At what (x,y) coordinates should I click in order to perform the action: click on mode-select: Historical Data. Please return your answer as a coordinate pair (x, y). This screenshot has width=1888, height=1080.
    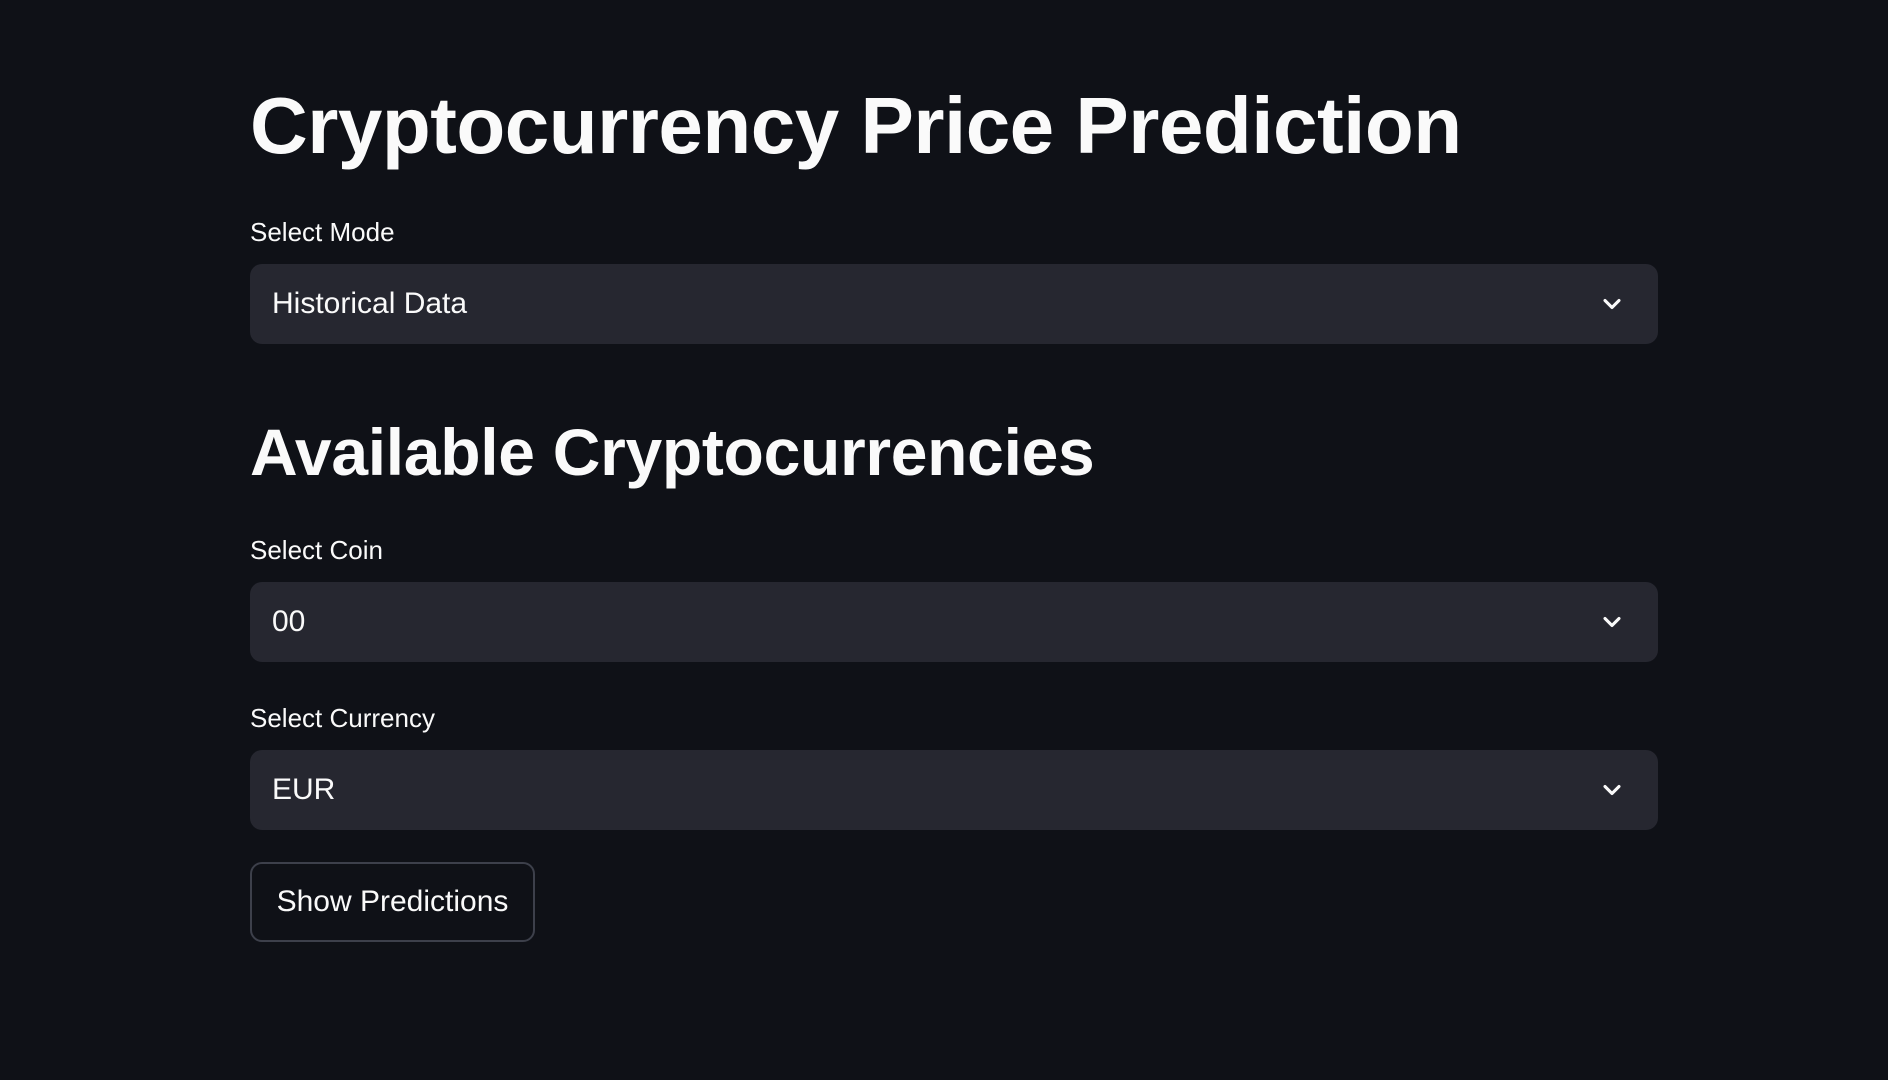
    Looking at the image, I should click on (954, 304).